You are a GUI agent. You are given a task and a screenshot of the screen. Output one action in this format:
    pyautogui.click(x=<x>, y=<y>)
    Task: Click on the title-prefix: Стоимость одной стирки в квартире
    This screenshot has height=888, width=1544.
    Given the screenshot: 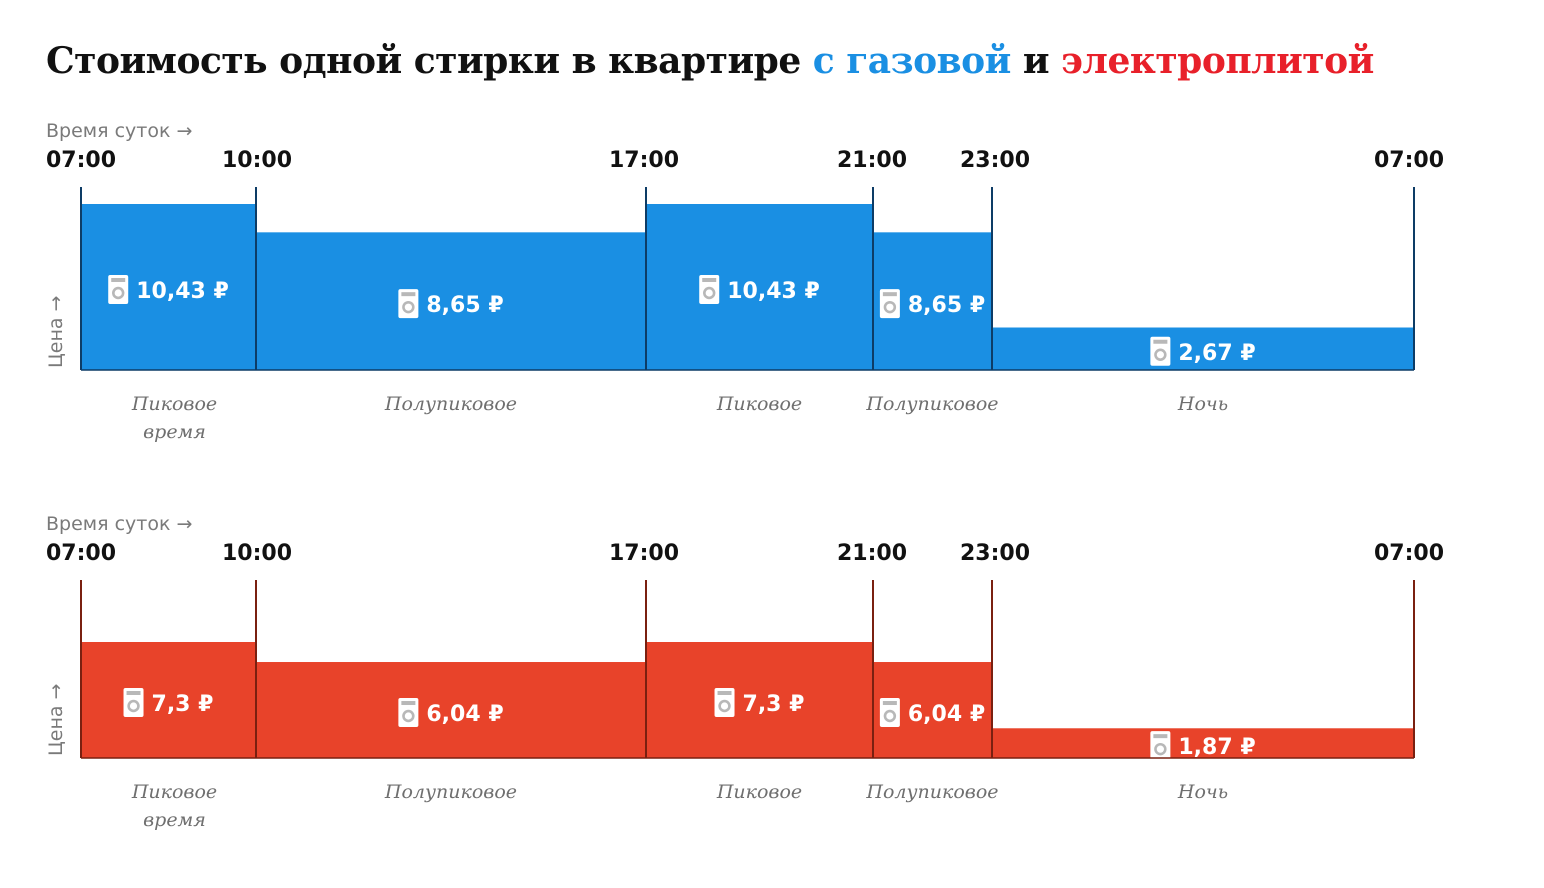 What is the action you would take?
    pyautogui.click(x=423, y=61)
    